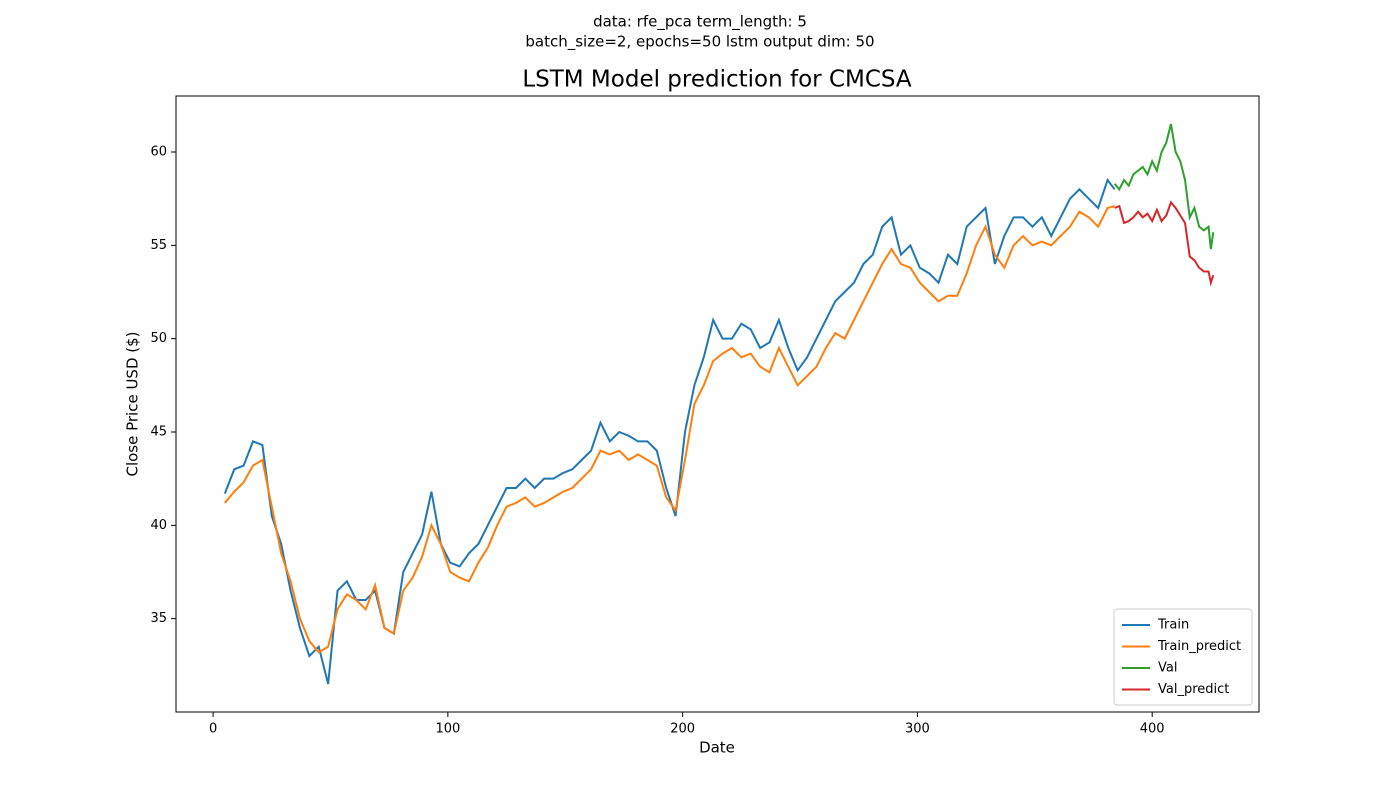 The width and height of the screenshot is (1400, 800). I want to click on chart-title: LSTM Model prediction for CMCSA, so click(717, 80).